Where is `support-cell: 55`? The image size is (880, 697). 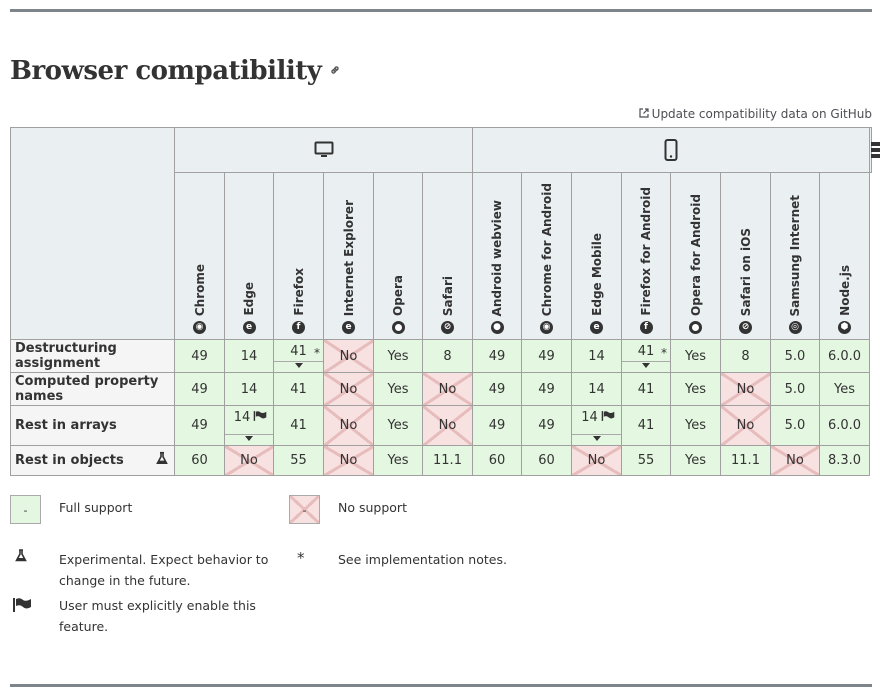 support-cell: 55 is located at coordinates (298, 460).